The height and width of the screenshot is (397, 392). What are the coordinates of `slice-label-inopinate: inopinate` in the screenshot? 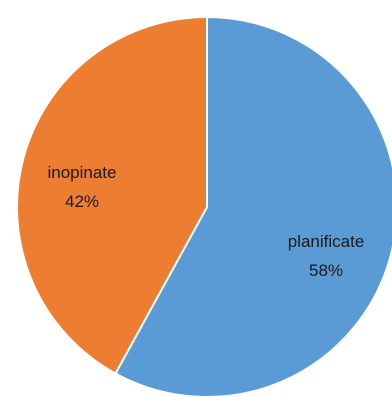 It's located at (81, 172).